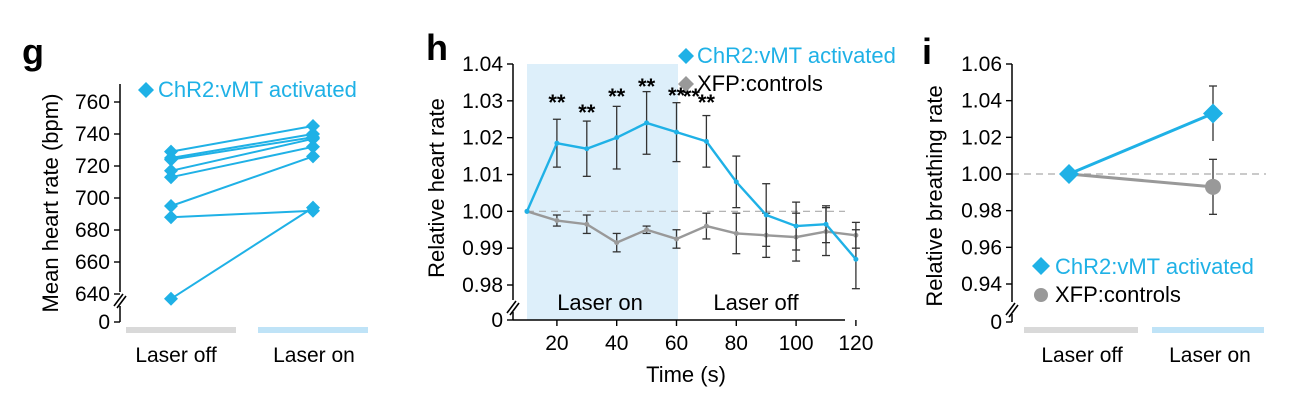  What do you see at coordinates (1081, 355) in the screenshot?
I see `x-category-label: Laser off` at bounding box center [1081, 355].